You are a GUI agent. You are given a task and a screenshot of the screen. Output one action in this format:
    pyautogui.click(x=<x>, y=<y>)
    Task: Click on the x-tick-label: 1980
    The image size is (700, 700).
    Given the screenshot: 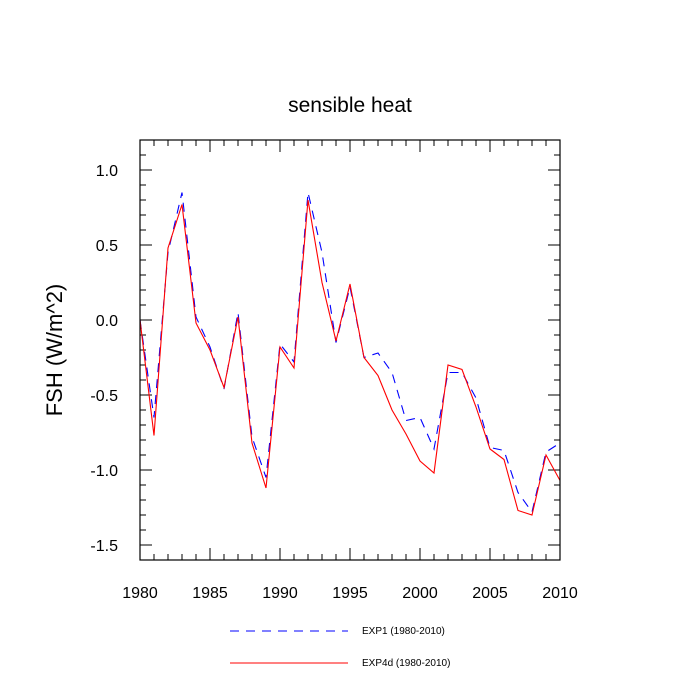 What is the action you would take?
    pyautogui.click(x=140, y=593)
    